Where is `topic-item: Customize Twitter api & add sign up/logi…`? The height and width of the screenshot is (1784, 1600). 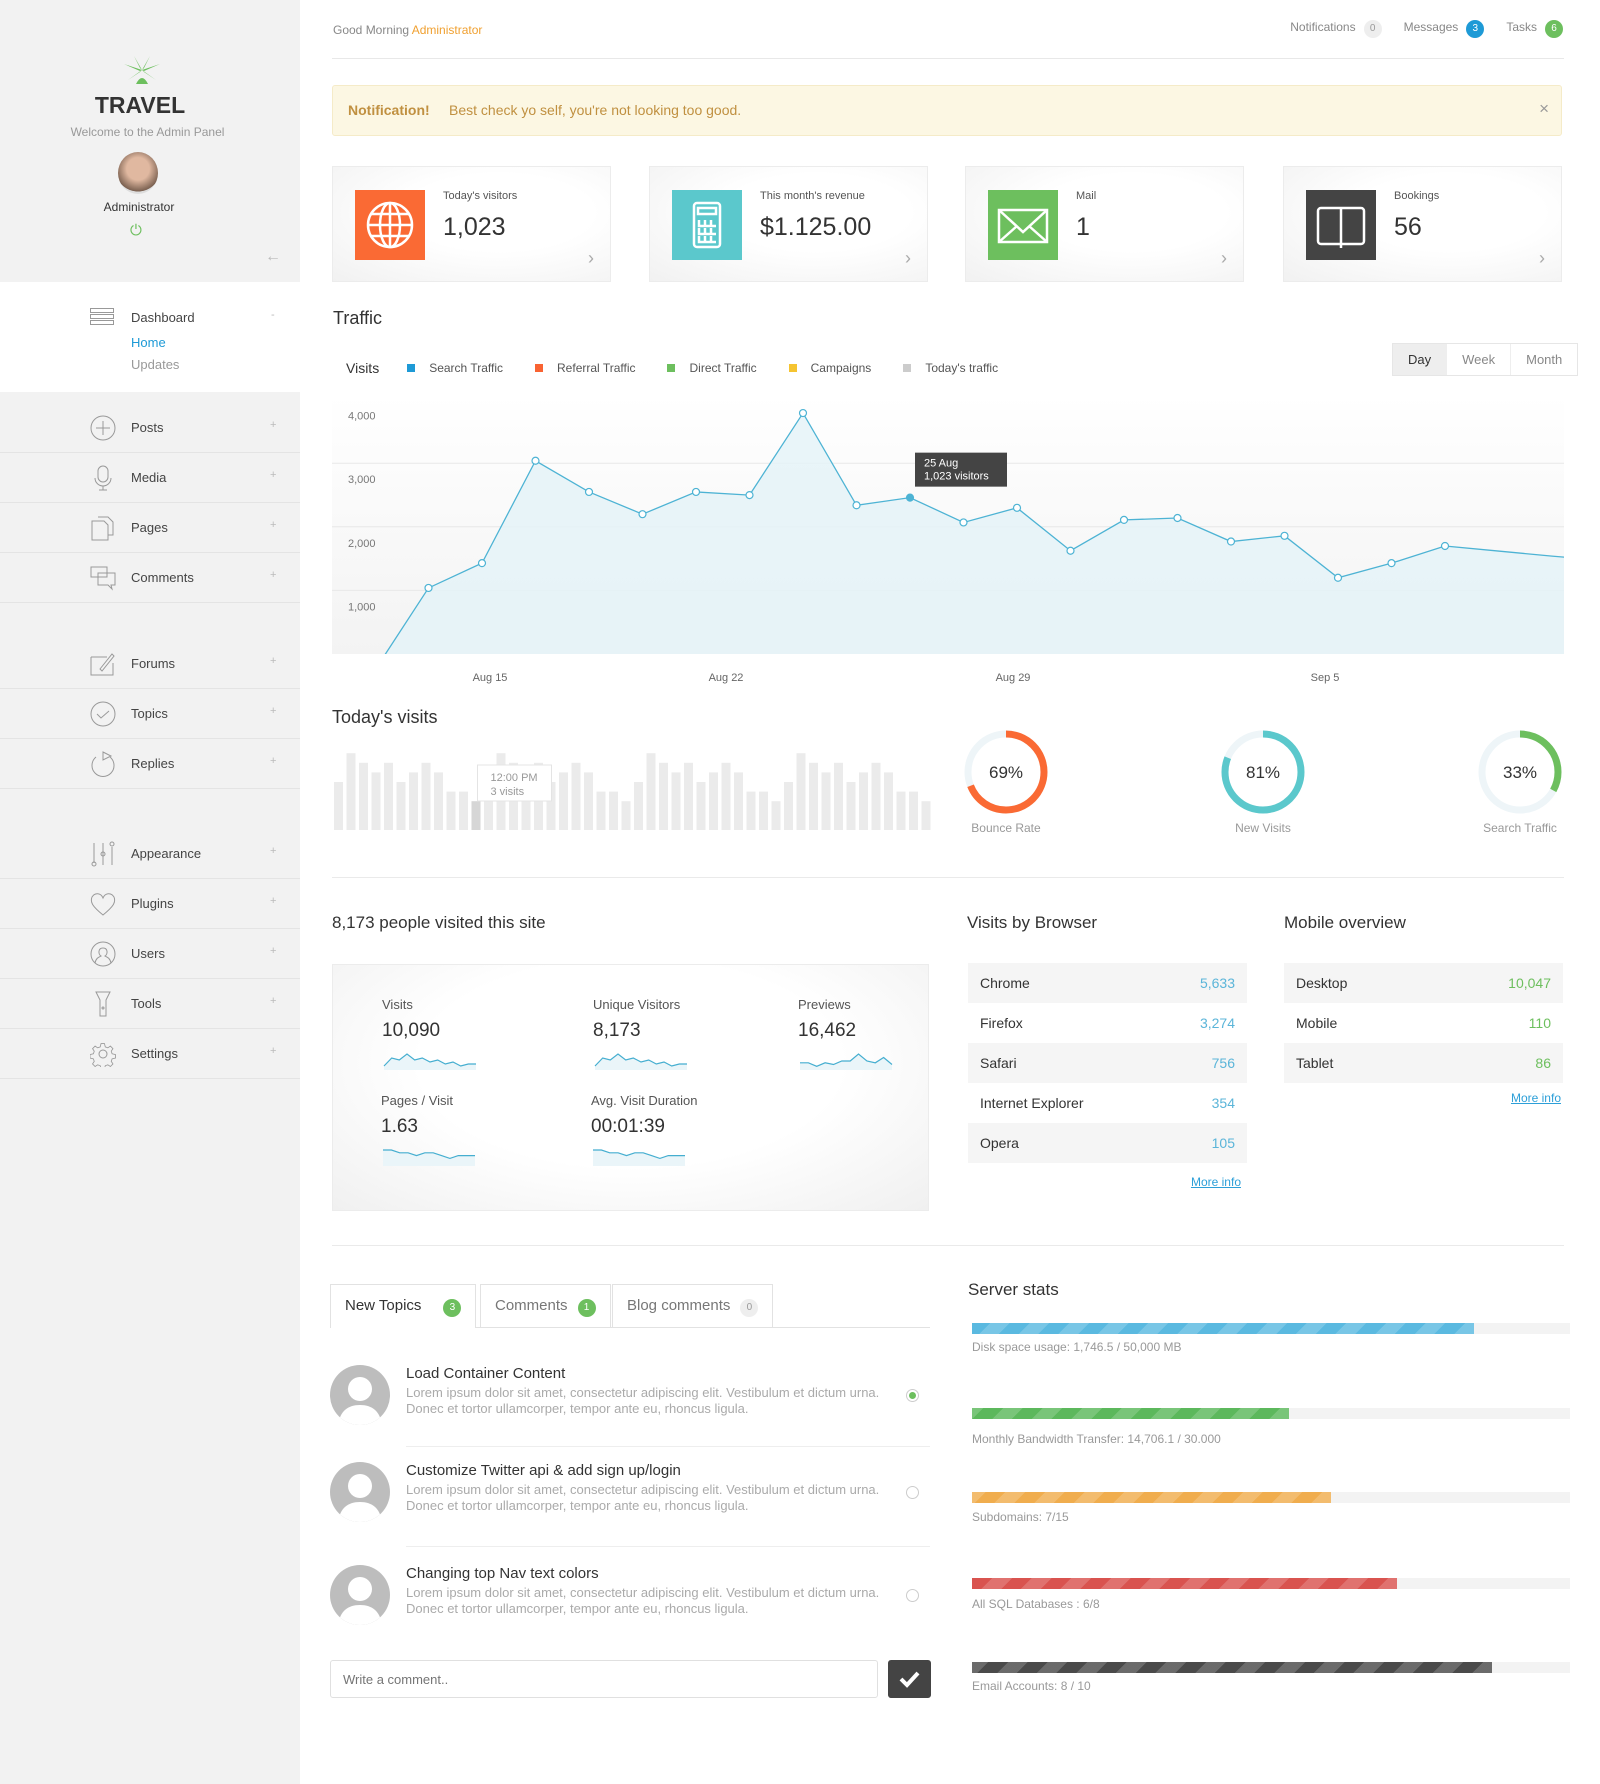 topic-item: Customize Twitter api & add sign up/logi… is located at coordinates (630, 1504).